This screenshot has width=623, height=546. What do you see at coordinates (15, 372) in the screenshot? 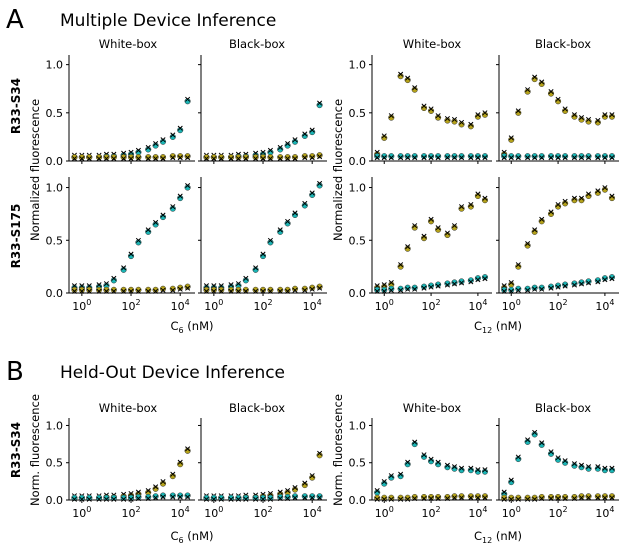
I see `panel-b-letter: B` at bounding box center [15, 372].